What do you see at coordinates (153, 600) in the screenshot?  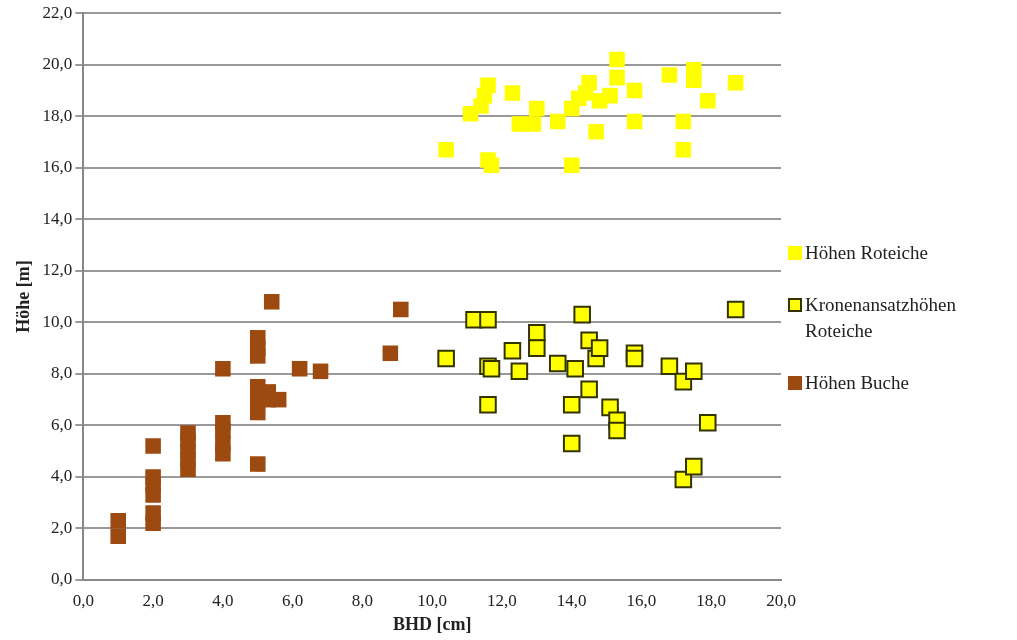 I see `x-tick-label: 2,0` at bounding box center [153, 600].